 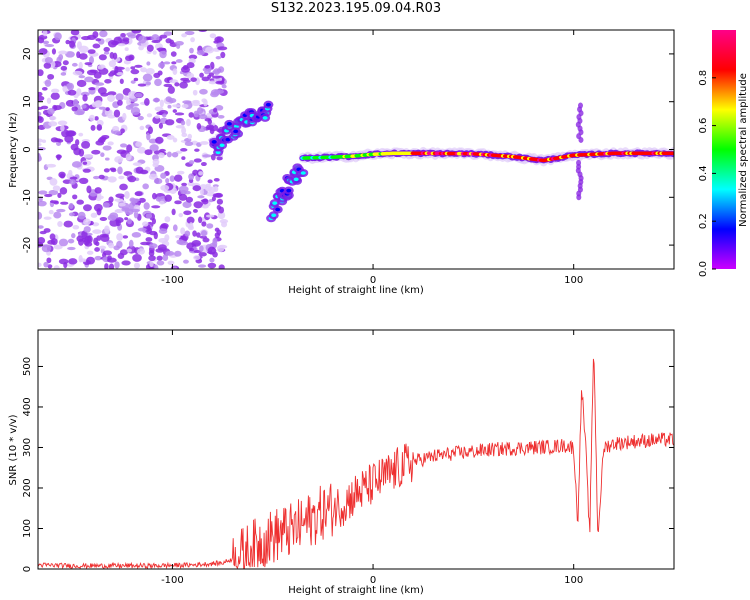 I want to click on y-tick-label: -10, so click(x=27, y=197).